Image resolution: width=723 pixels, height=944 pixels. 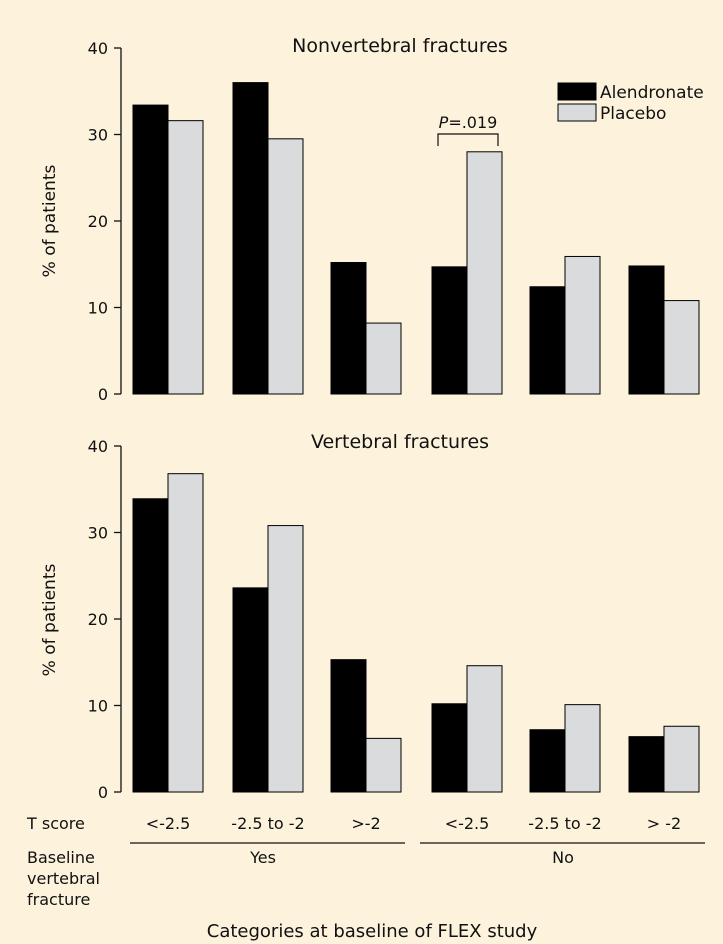 I want to click on x-axis-title: Categories at baseline of FLEX study, so click(x=372, y=931).